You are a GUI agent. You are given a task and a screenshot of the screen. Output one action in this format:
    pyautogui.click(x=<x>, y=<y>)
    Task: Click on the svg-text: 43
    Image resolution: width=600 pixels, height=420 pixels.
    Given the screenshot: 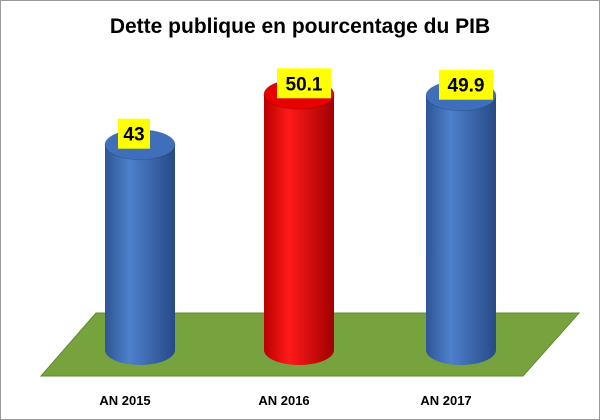 What is the action you would take?
    pyautogui.click(x=133, y=135)
    